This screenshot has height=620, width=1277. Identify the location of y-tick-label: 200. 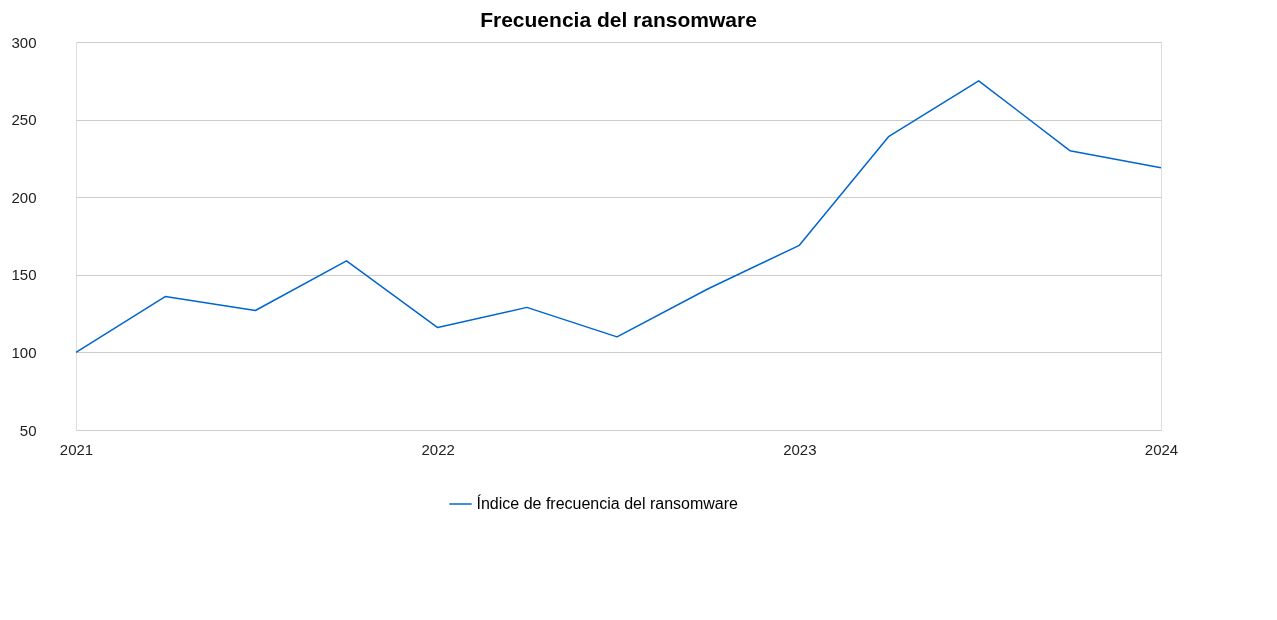
(24, 197).